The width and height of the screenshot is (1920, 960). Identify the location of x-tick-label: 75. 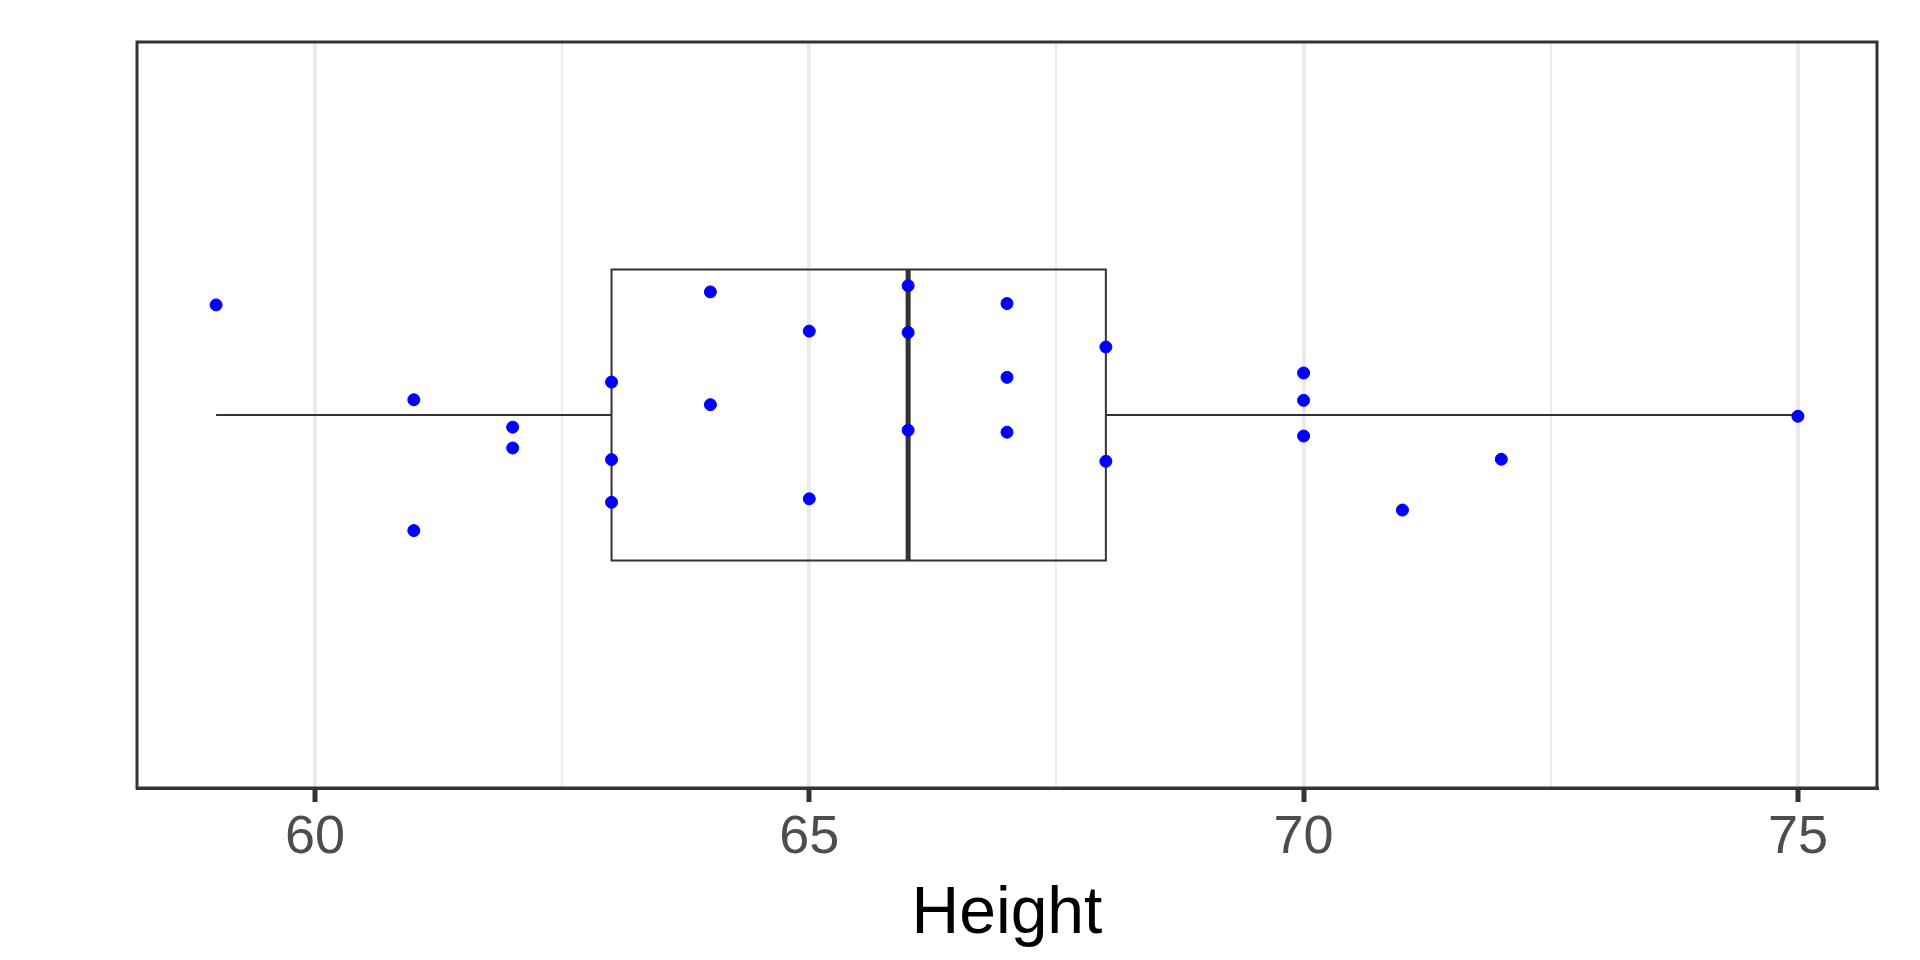
(1797, 834).